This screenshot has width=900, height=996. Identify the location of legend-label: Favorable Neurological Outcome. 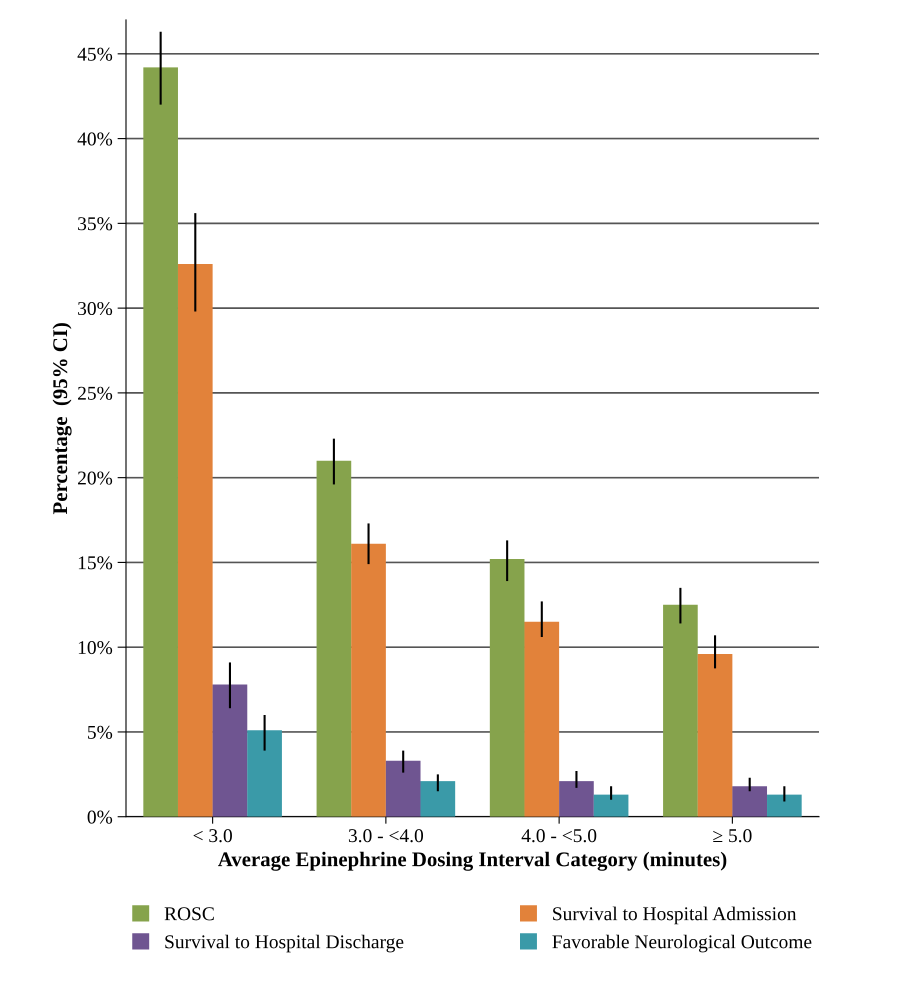
(682, 943).